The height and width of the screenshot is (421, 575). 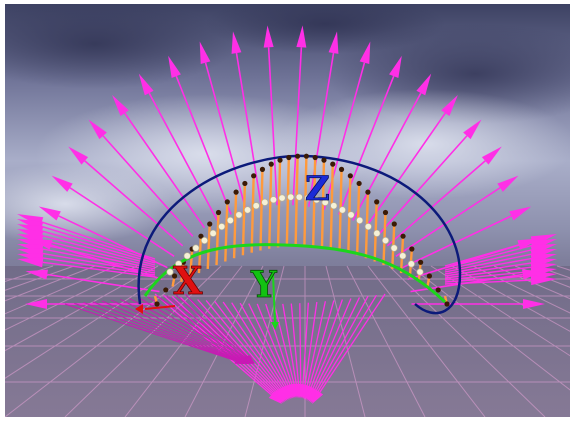 What do you see at coordinates (317, 189) in the screenshot?
I see `axis-label-z: Z` at bounding box center [317, 189].